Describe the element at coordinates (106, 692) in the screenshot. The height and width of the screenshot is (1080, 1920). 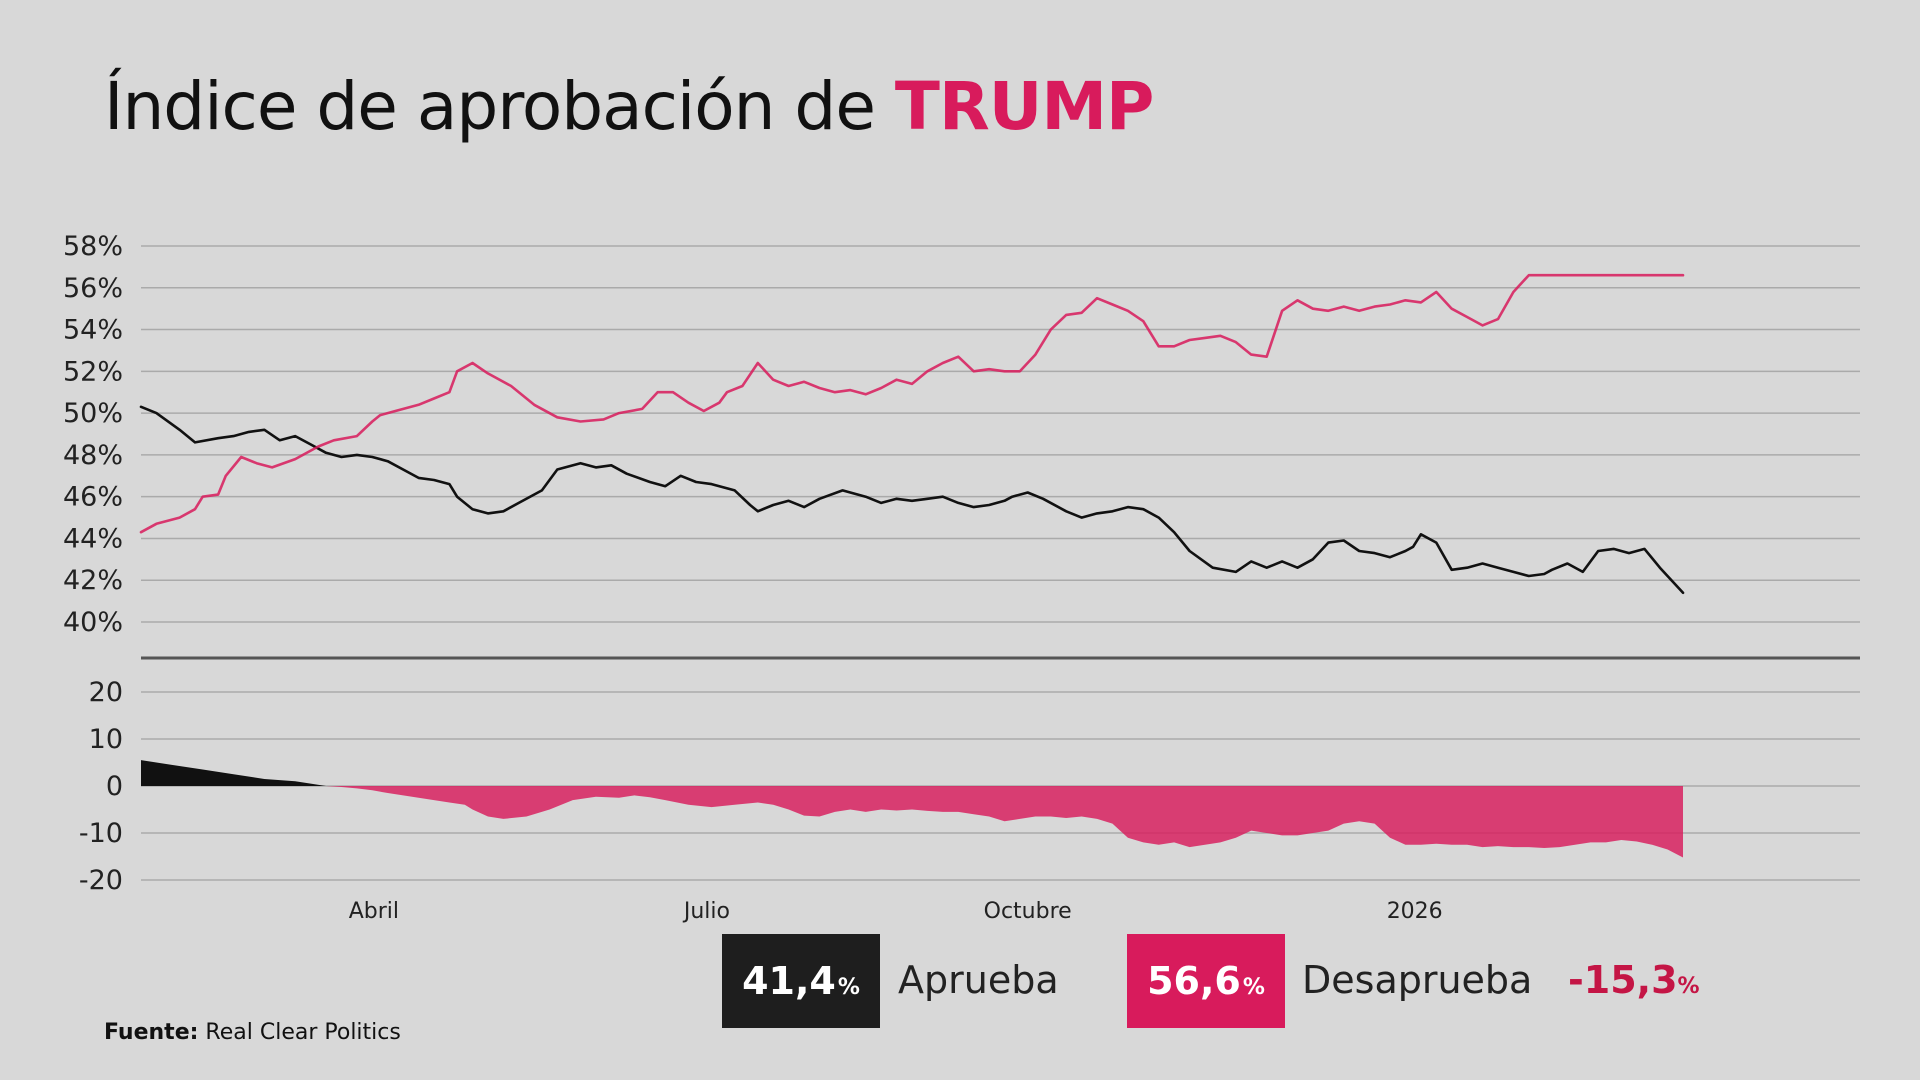
I see `net-y-tick-label: 20` at that location.